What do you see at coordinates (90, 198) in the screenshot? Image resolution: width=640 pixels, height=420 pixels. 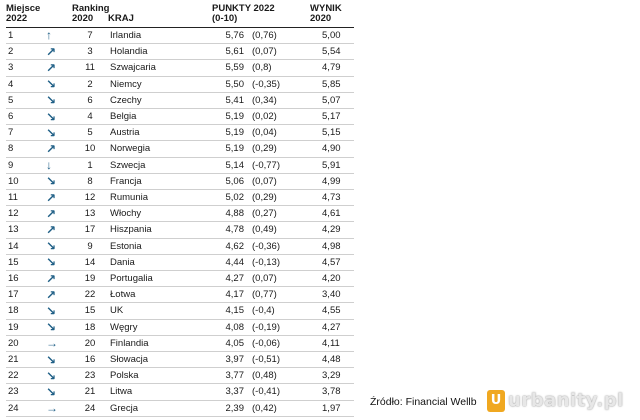 I see `rank-2020-cell: 12` at bounding box center [90, 198].